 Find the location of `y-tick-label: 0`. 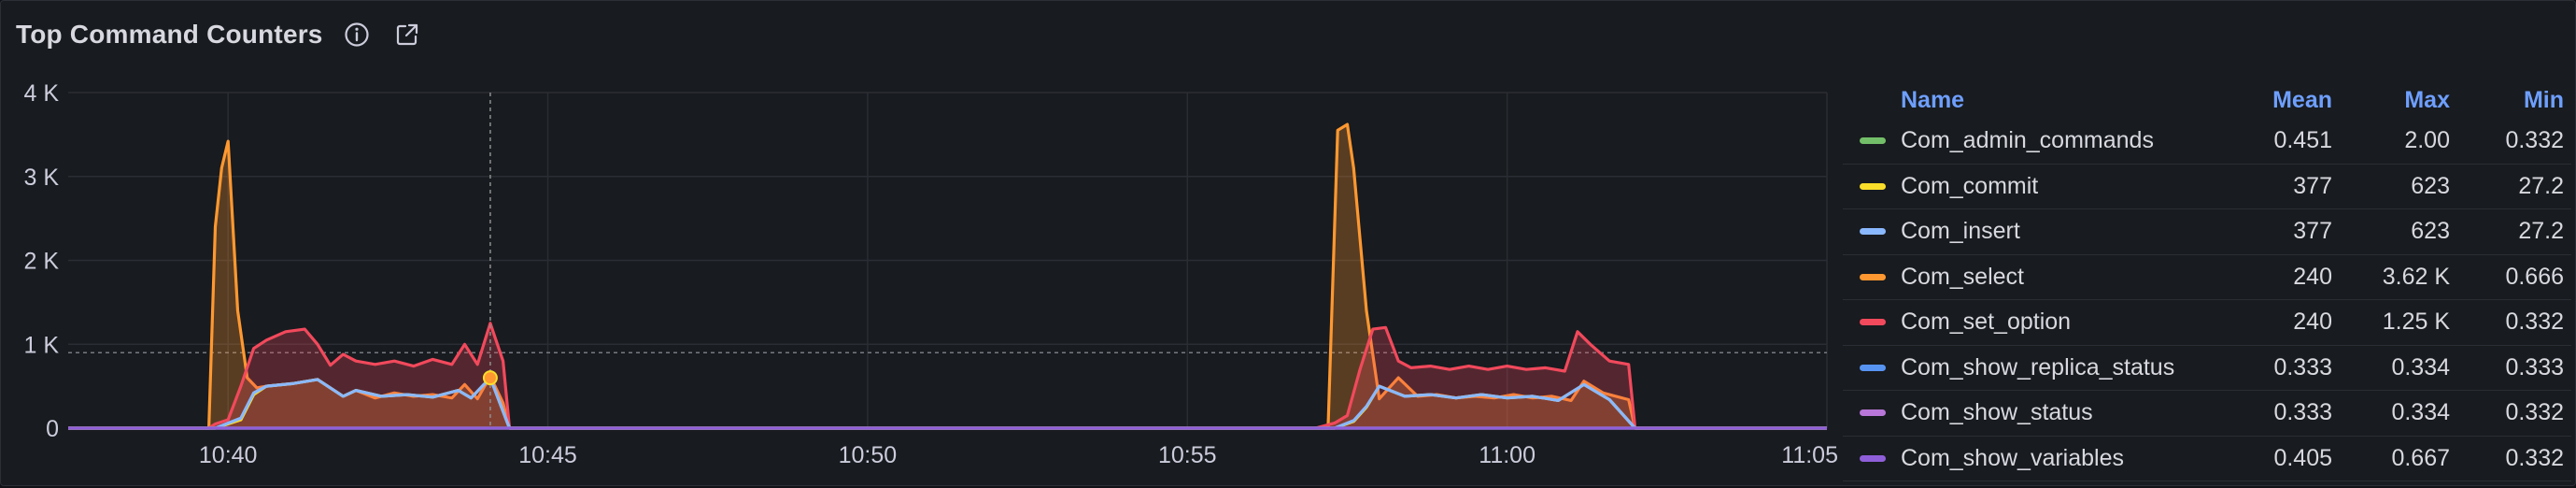

y-tick-label: 0 is located at coordinates (52, 429).